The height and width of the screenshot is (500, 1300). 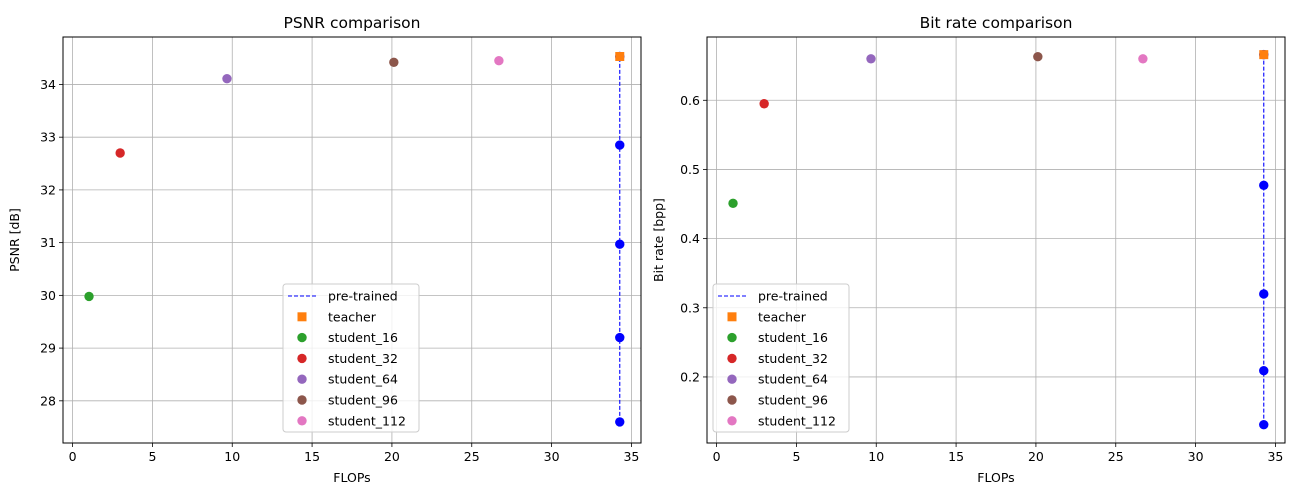 What do you see at coordinates (717, 456) in the screenshot?
I see `x-tick-label: 0` at bounding box center [717, 456].